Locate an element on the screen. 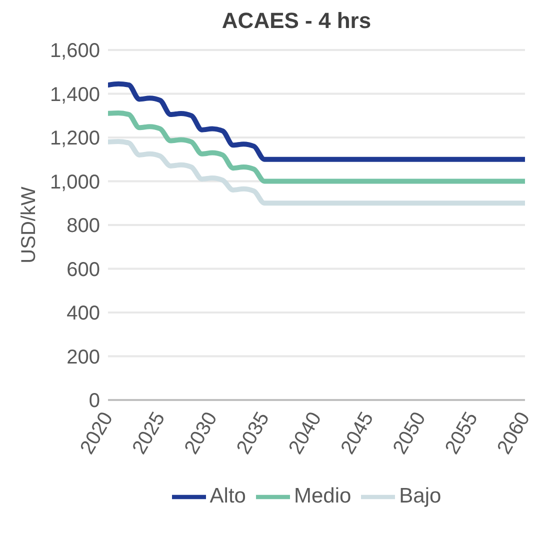  legend-label: Bajo is located at coordinates (420, 496).